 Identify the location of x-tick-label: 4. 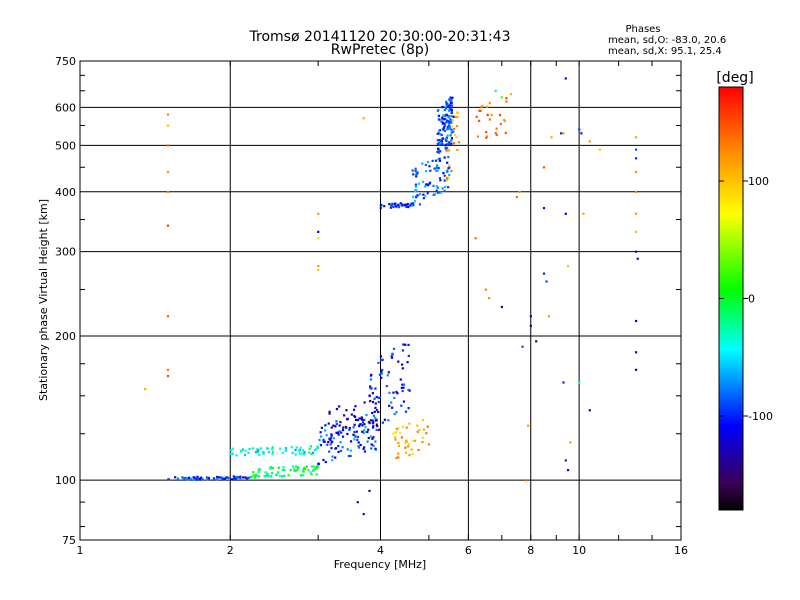
(380, 550).